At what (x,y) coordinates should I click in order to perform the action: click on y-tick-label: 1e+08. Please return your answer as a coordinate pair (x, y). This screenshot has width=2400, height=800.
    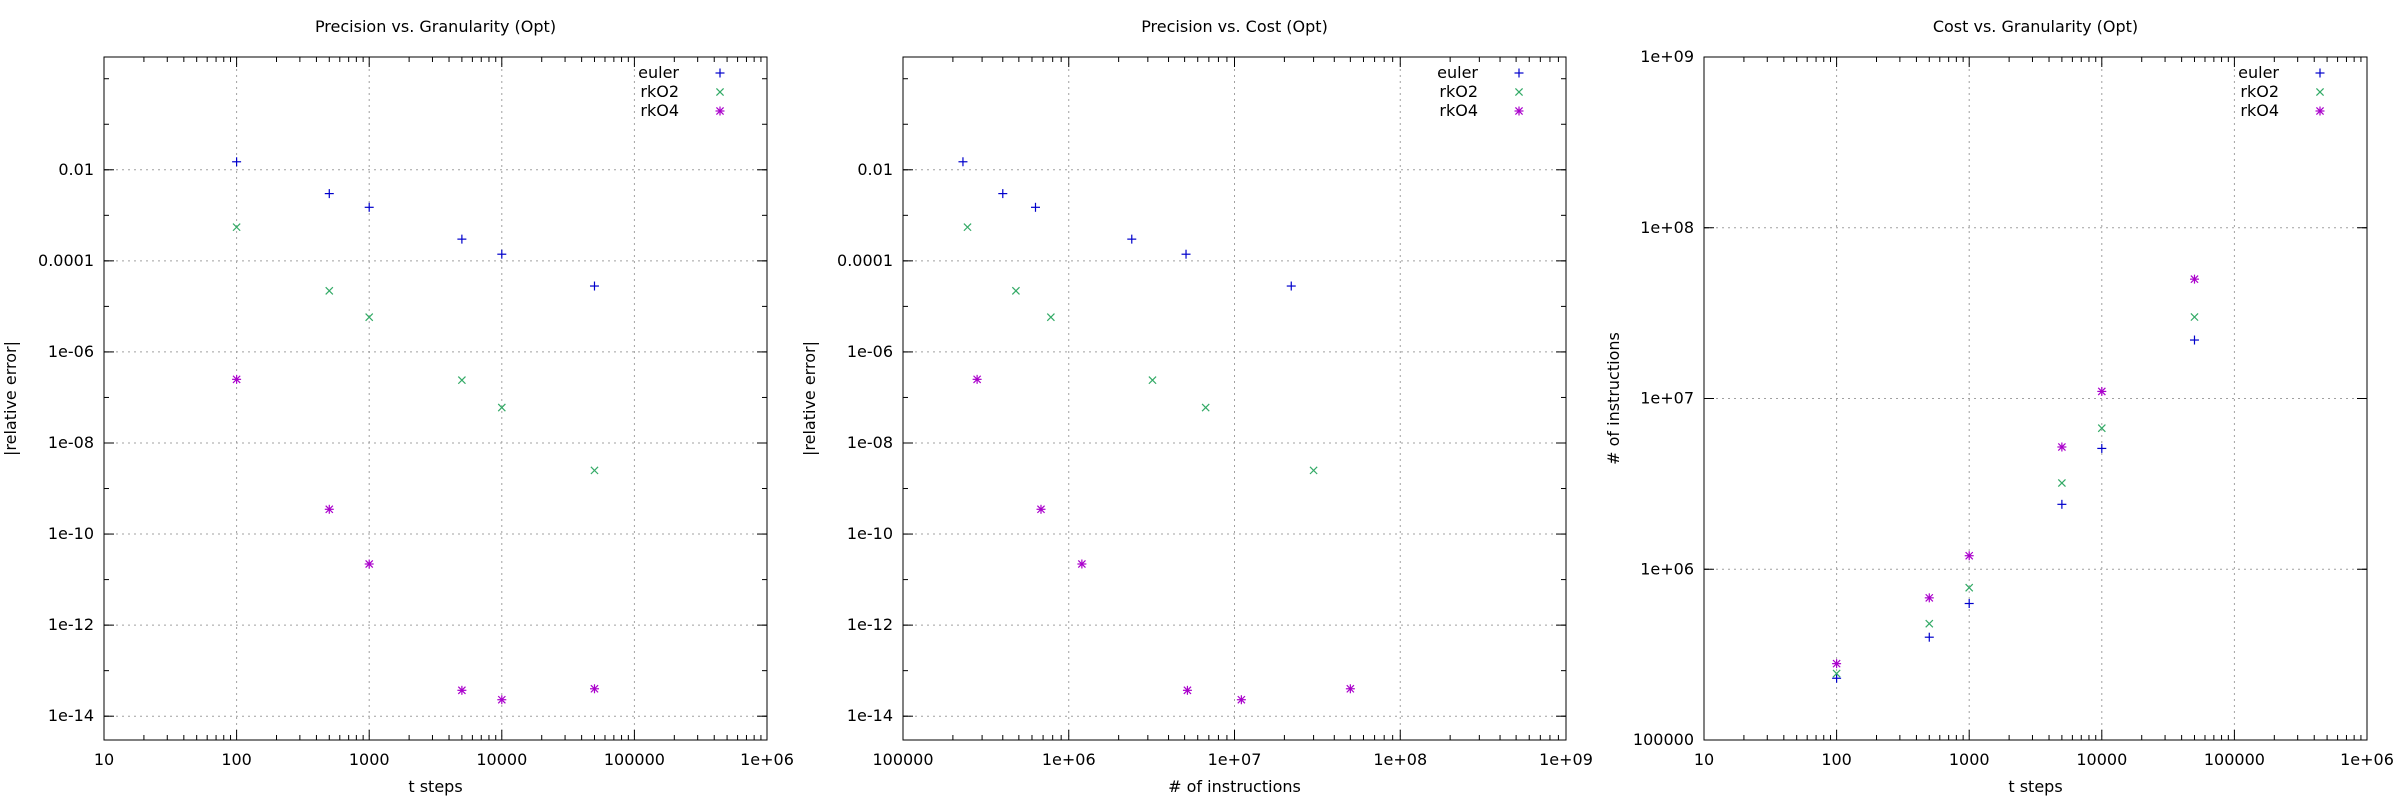
    Looking at the image, I should click on (1667, 227).